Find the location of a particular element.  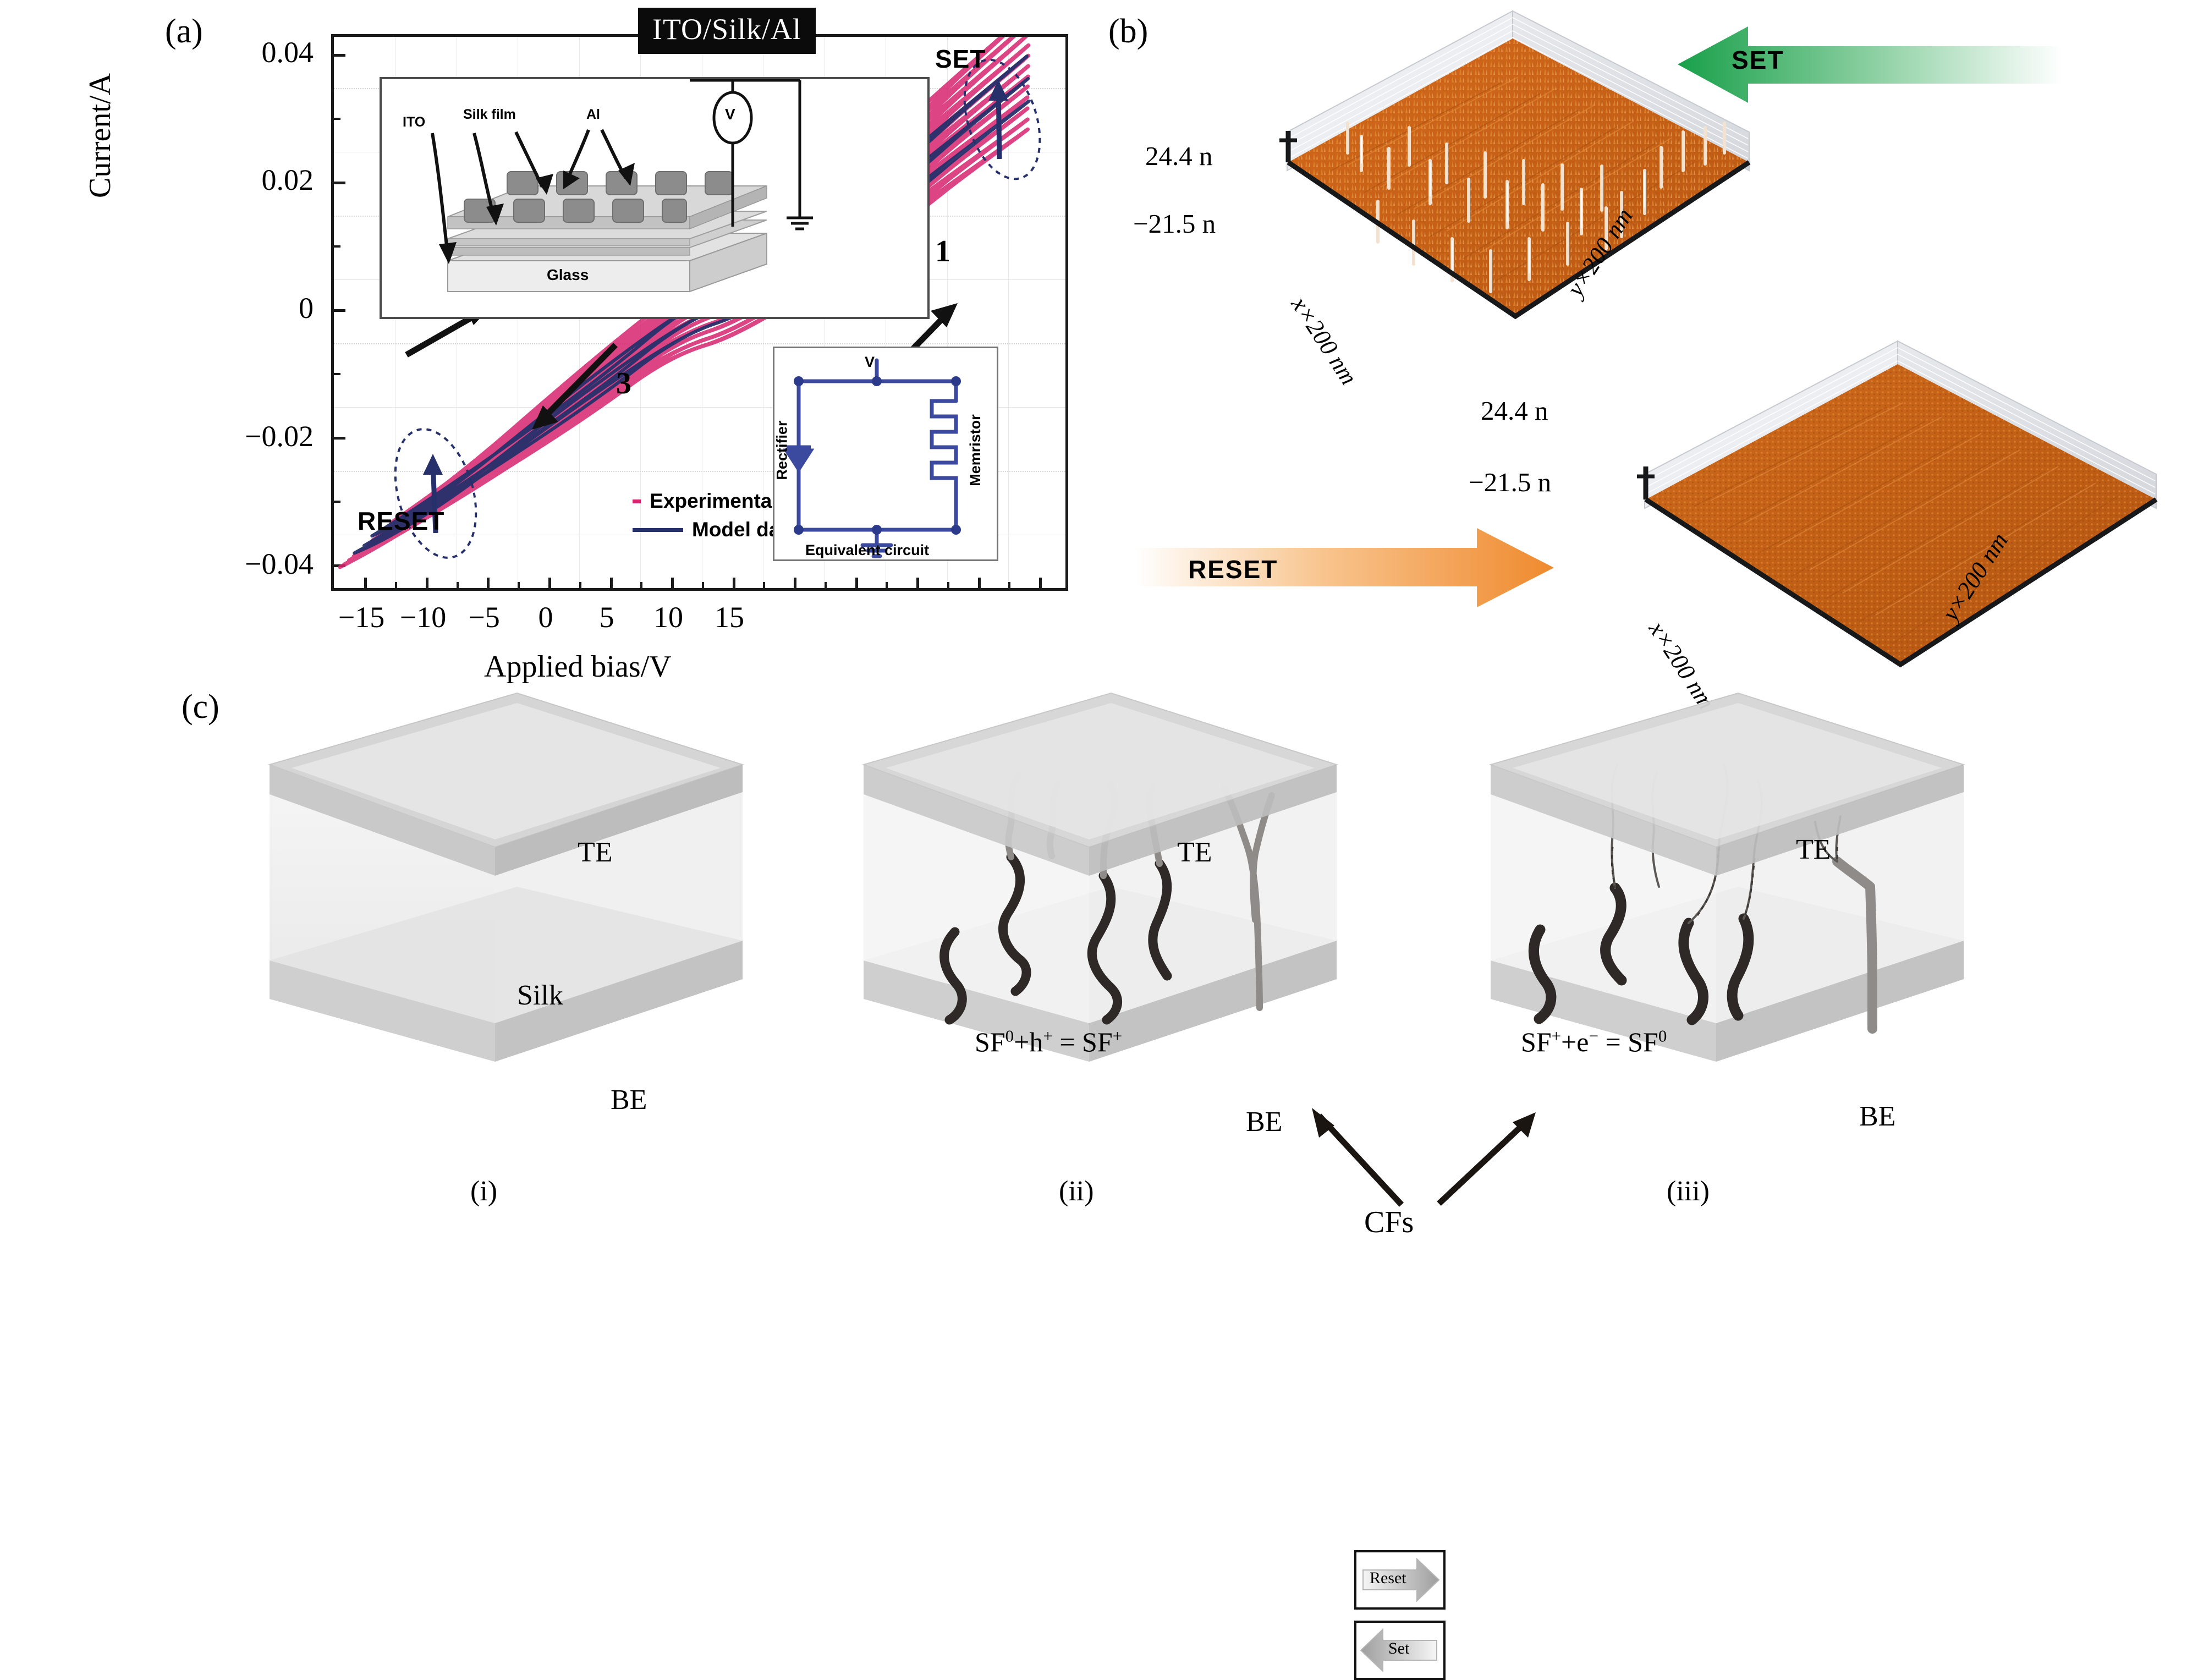

arrow-label-1: 1 is located at coordinates (942, 251).